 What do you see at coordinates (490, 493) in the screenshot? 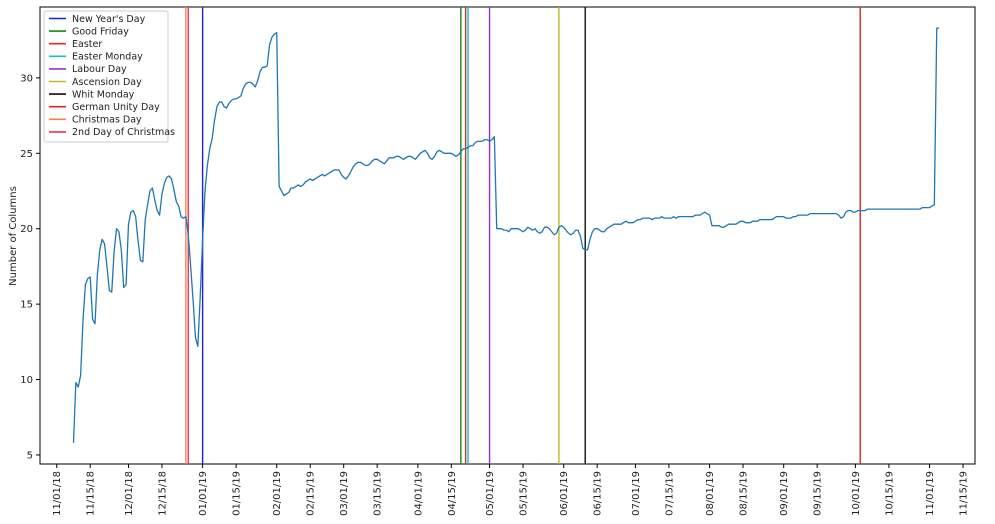
I see `x-tick-label-12: 05/01/19` at bounding box center [490, 493].